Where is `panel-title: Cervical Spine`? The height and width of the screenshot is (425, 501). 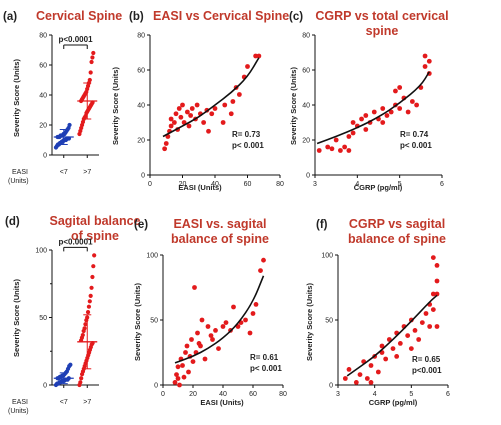 panel-title: Cervical Spine is located at coordinates (79, 16).